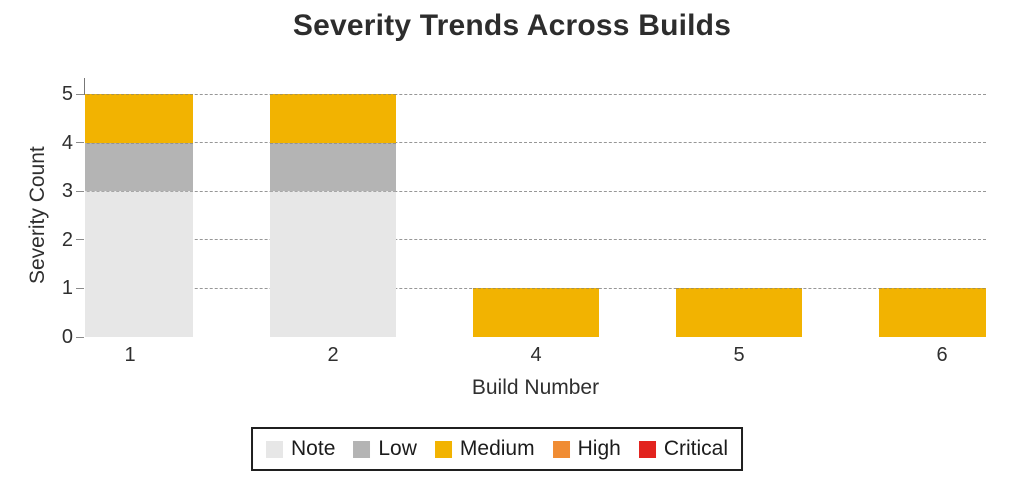 The image size is (1024, 486). What do you see at coordinates (362, 449) in the screenshot?
I see `low-swatch-icon` at bounding box center [362, 449].